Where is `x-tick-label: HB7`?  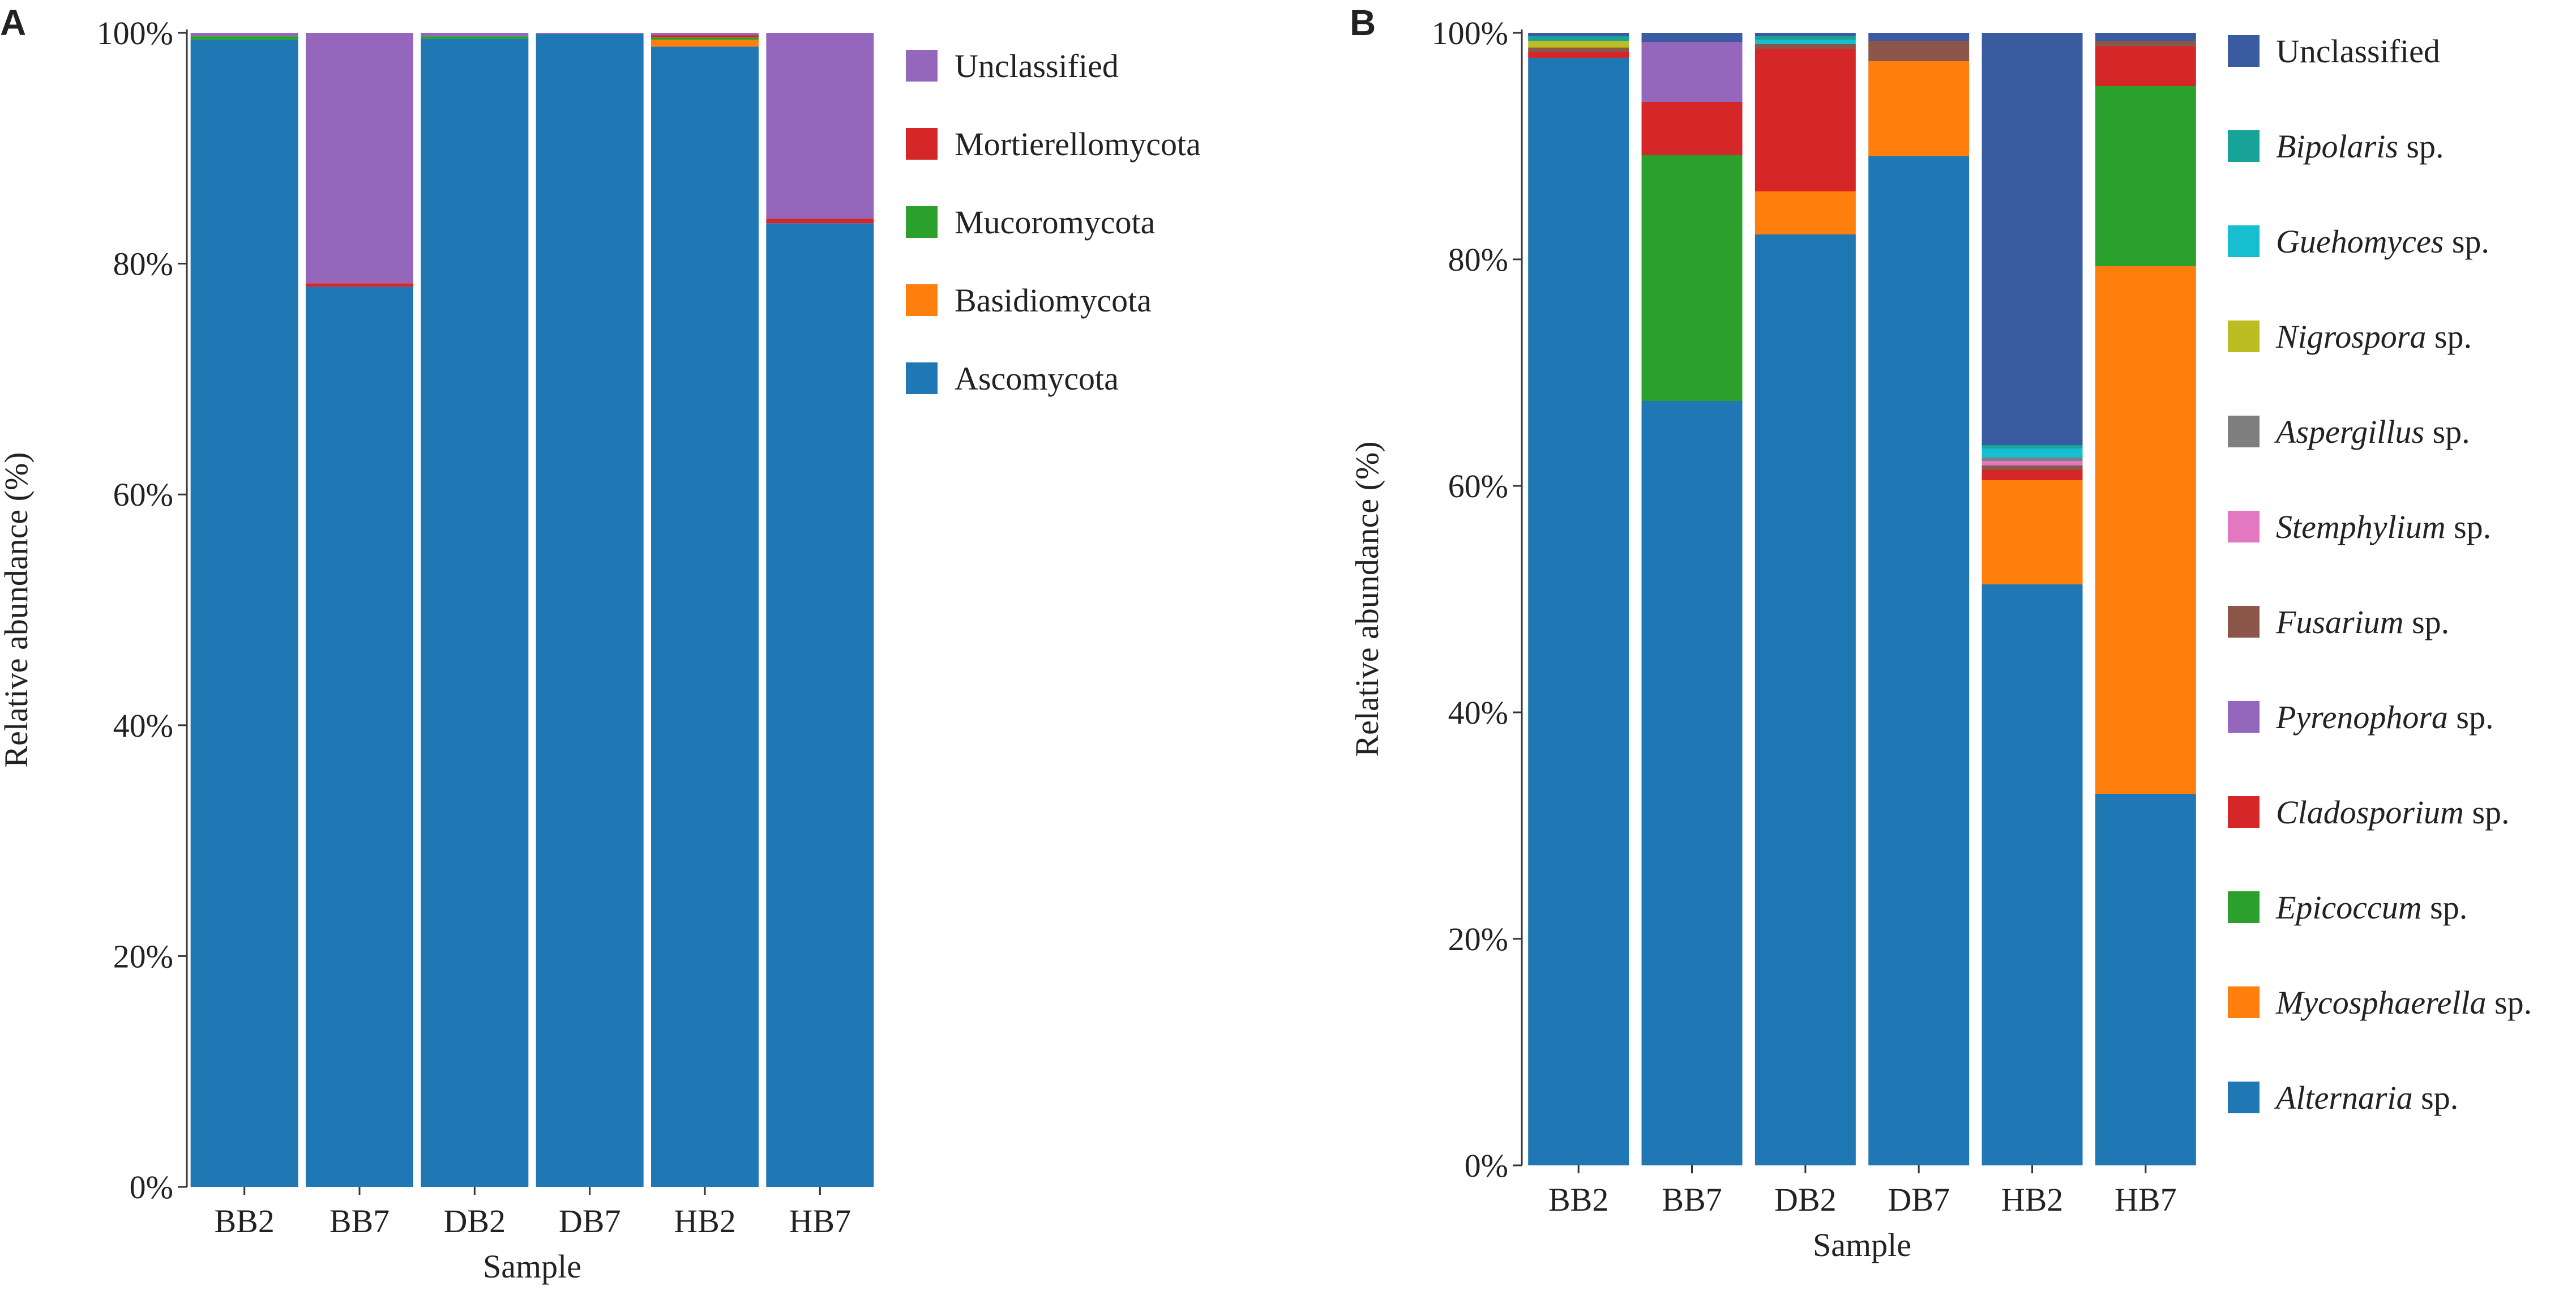 x-tick-label: HB7 is located at coordinates (820, 1221).